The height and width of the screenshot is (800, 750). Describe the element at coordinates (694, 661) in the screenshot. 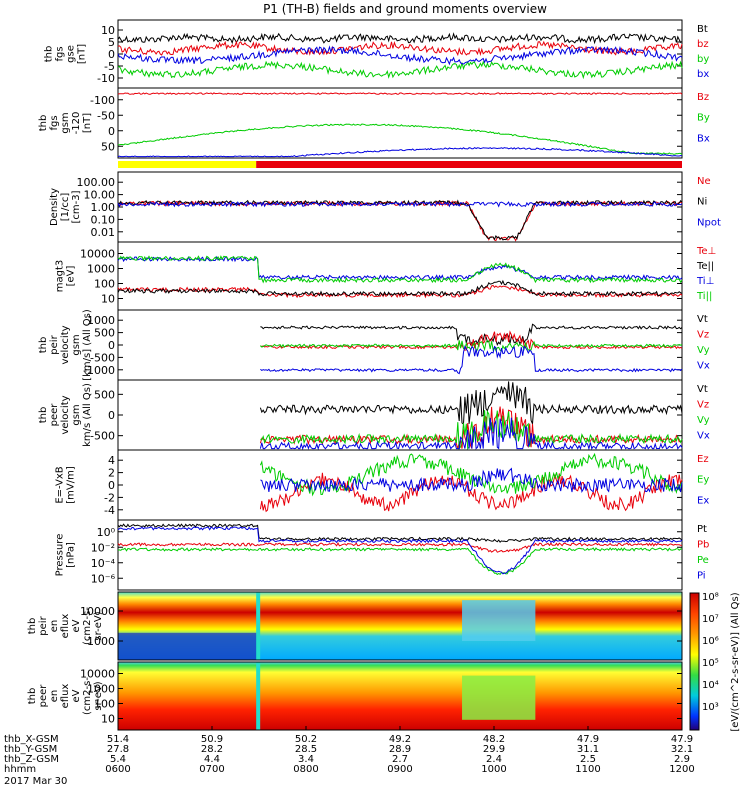

I see `colorbar` at that location.